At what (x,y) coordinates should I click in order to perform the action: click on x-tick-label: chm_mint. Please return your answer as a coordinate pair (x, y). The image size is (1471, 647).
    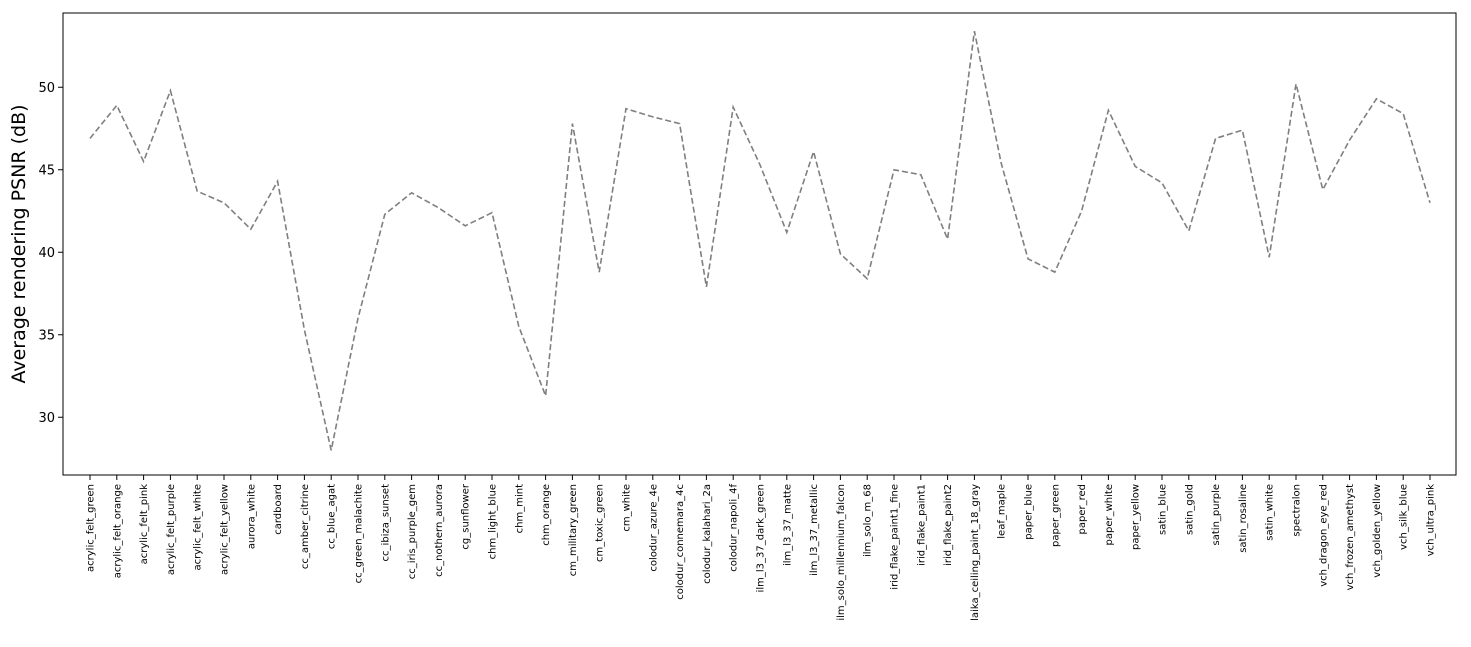
    Looking at the image, I should click on (519, 508).